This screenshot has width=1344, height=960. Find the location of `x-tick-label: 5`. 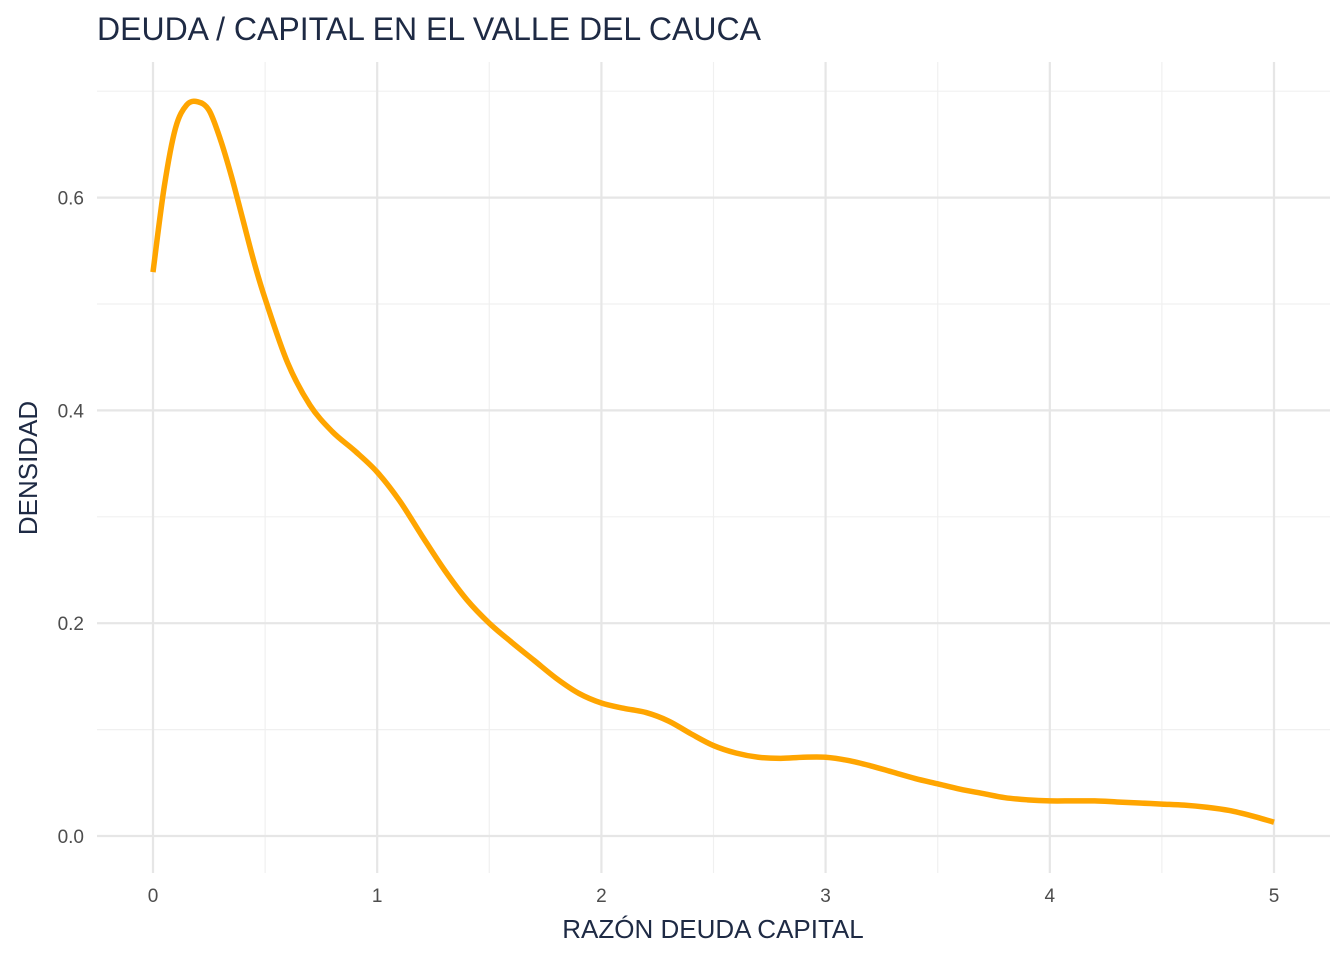

x-tick-label: 5 is located at coordinates (1274, 896).